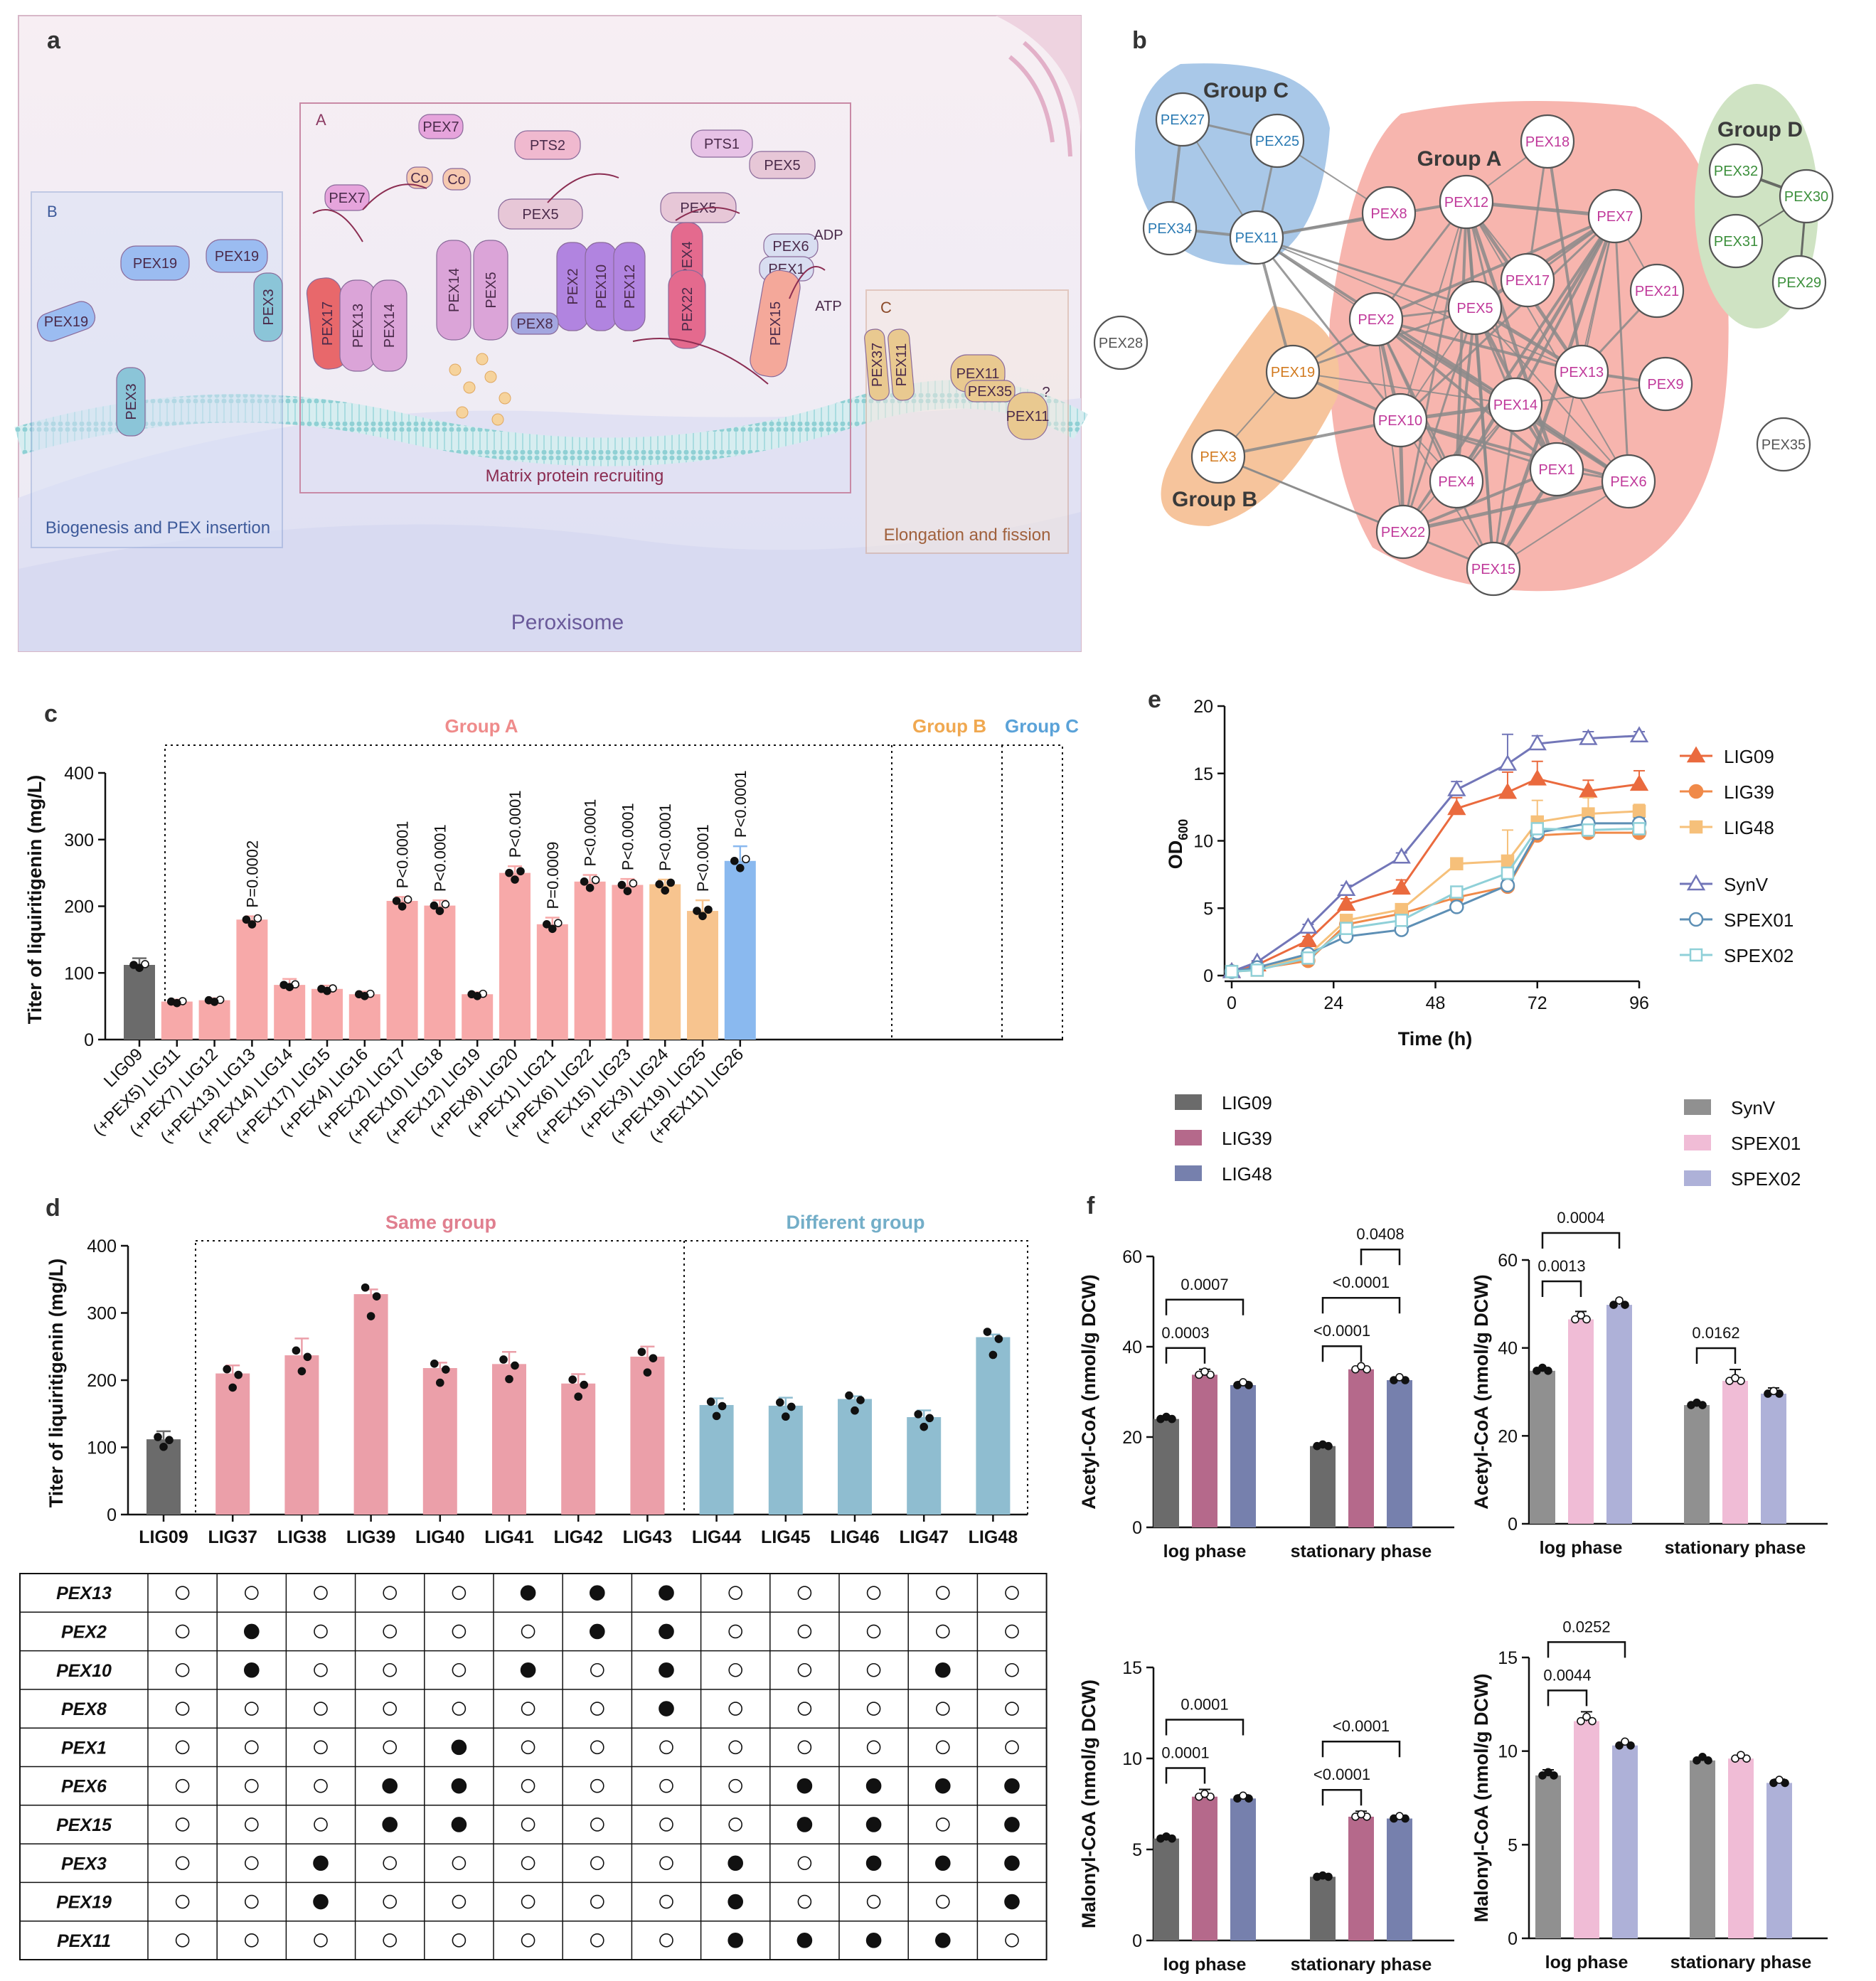 The width and height of the screenshot is (1876, 1981). I want to click on e-y-tick-label: 10, so click(1203, 842).